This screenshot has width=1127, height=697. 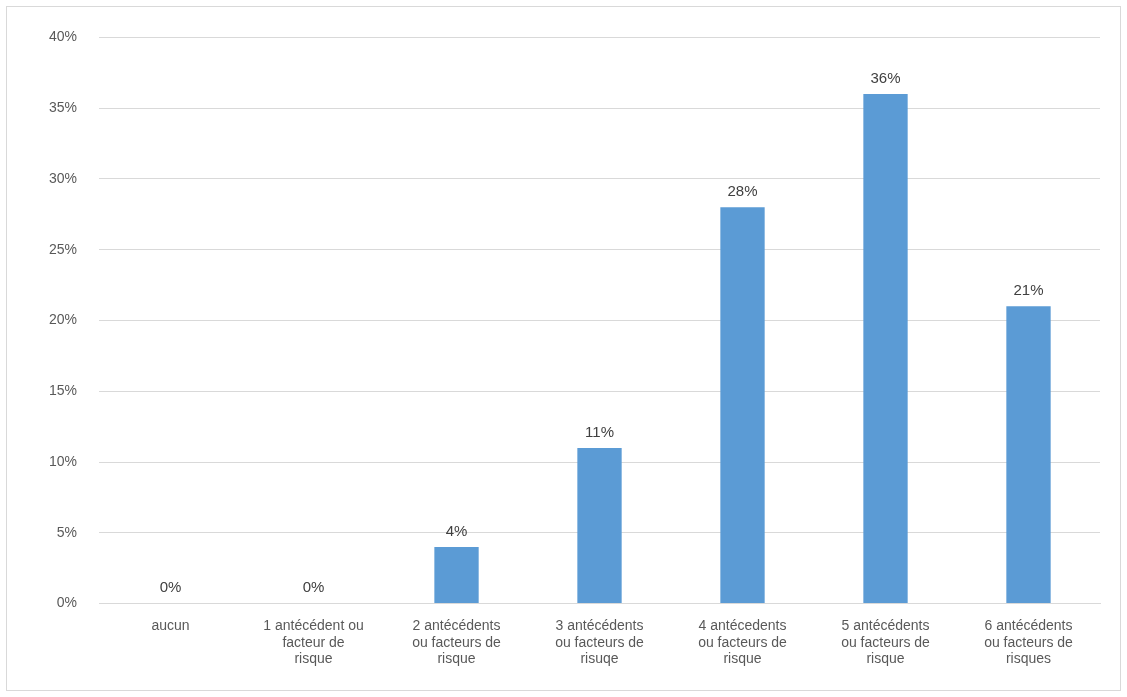 I want to click on data-label: 21%, so click(x=1028, y=289).